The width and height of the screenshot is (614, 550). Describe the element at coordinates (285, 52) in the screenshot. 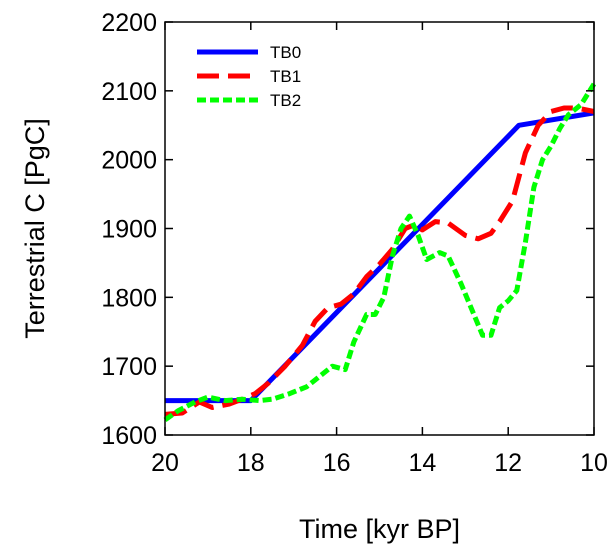

I see `legend-label-tb0: TB0` at that location.